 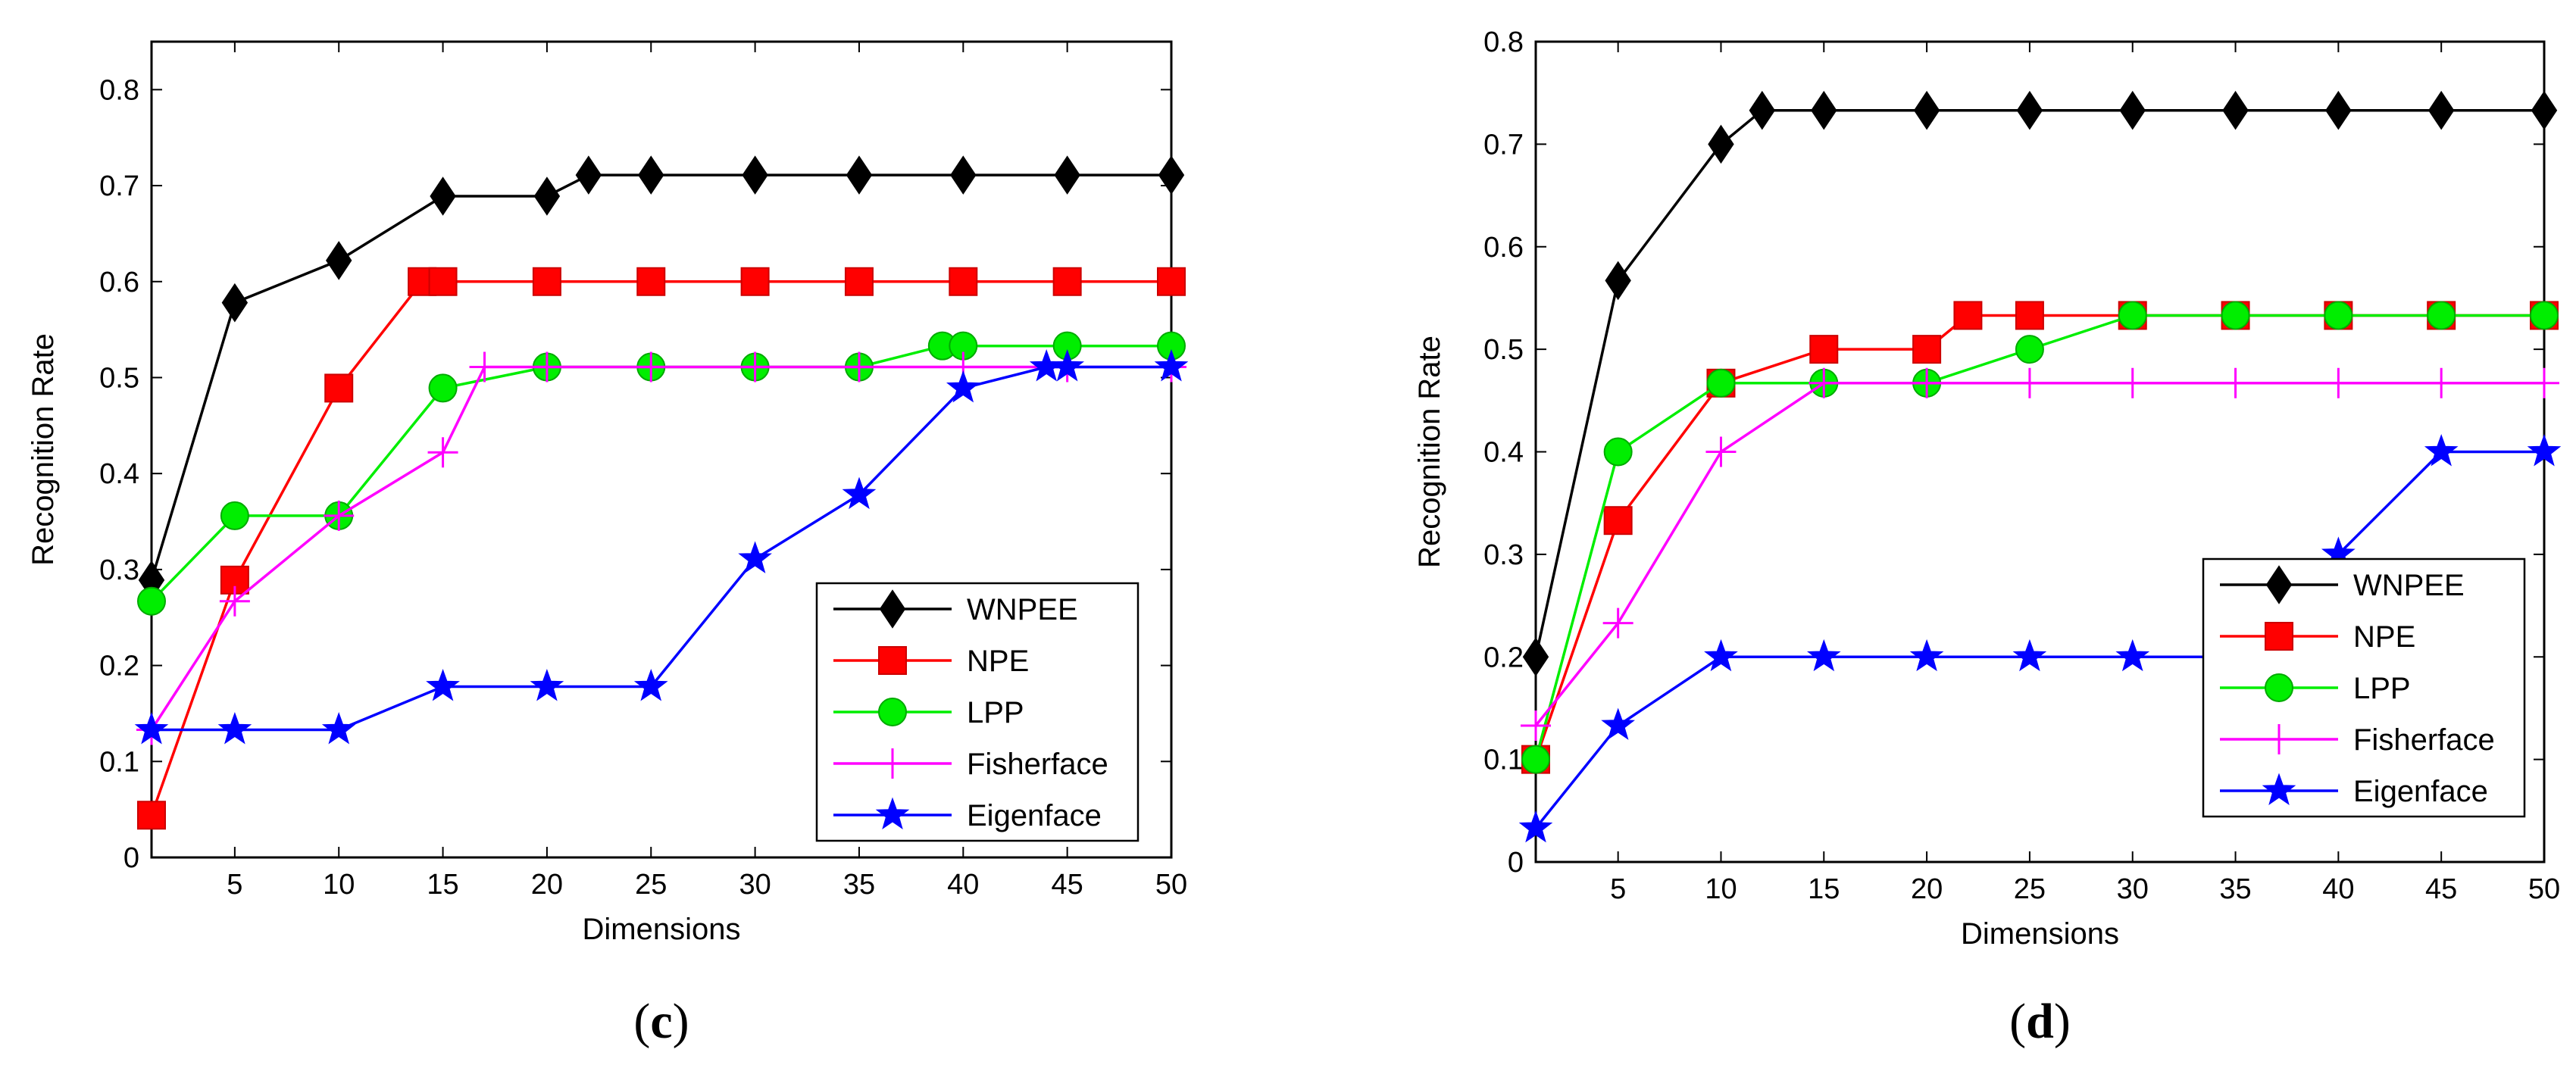 What do you see at coordinates (651, 885) in the screenshot?
I see `x-tick-label: 25` at bounding box center [651, 885].